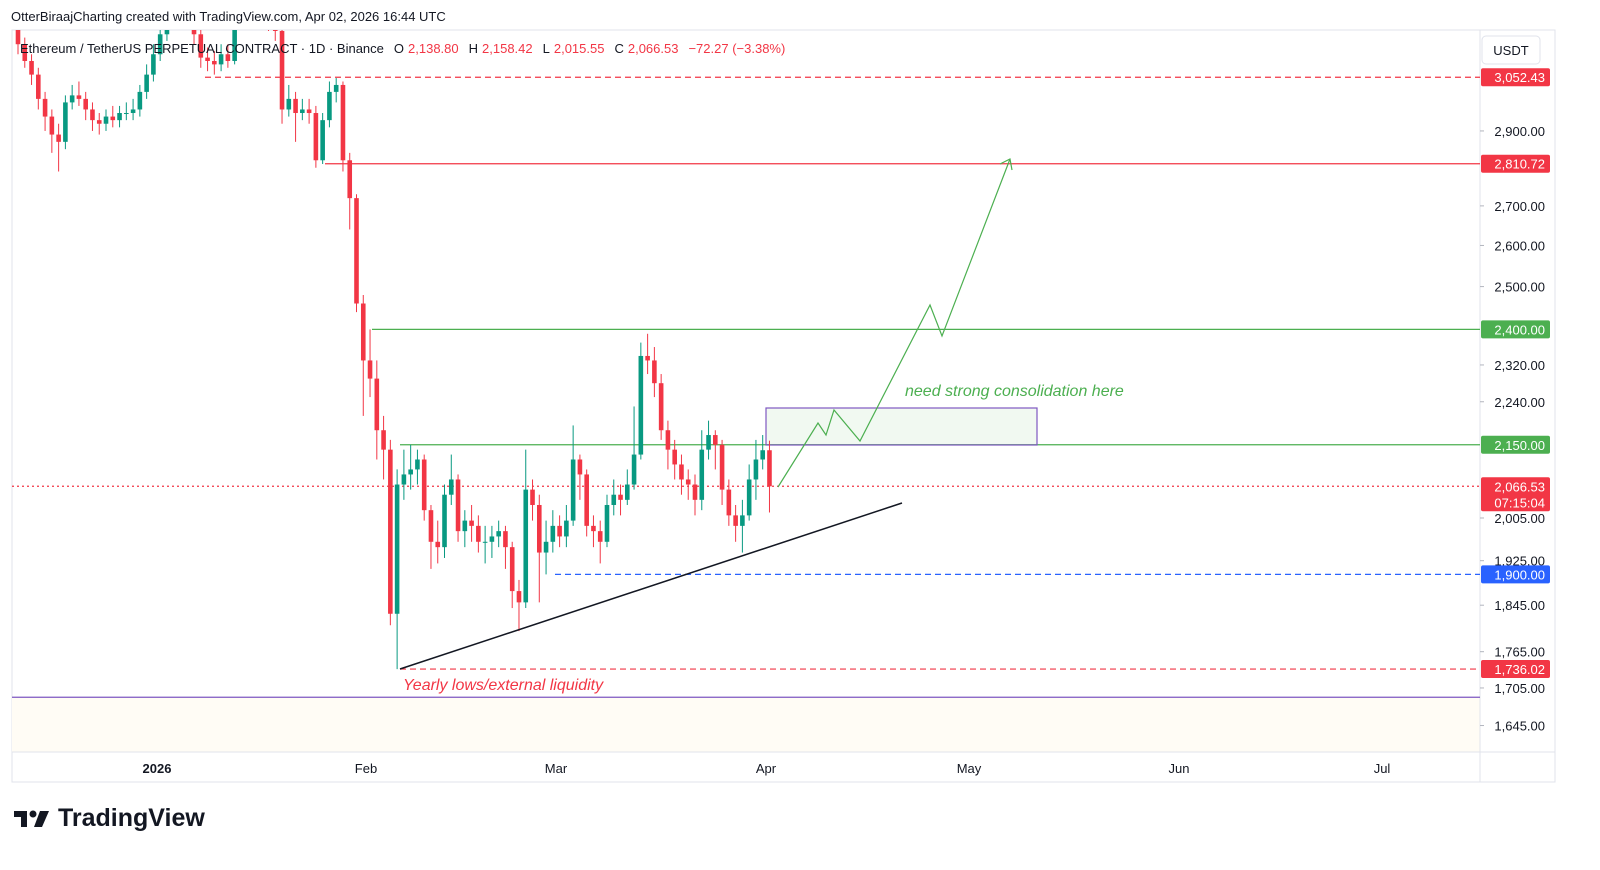 The height and width of the screenshot is (870, 1600). I want to click on y-tick-label: 1,925.00, so click(1519, 561).